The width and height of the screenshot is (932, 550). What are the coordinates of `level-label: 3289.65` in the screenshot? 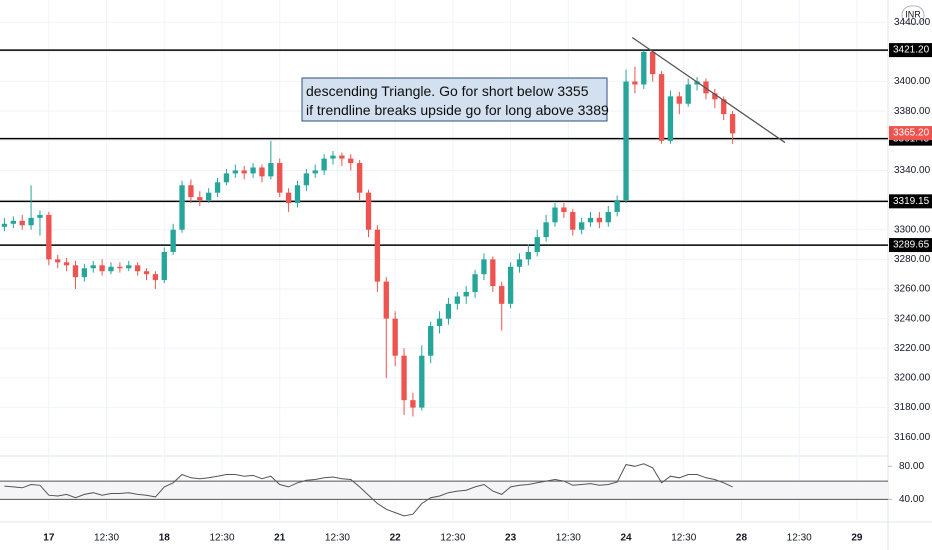 It's located at (911, 245).